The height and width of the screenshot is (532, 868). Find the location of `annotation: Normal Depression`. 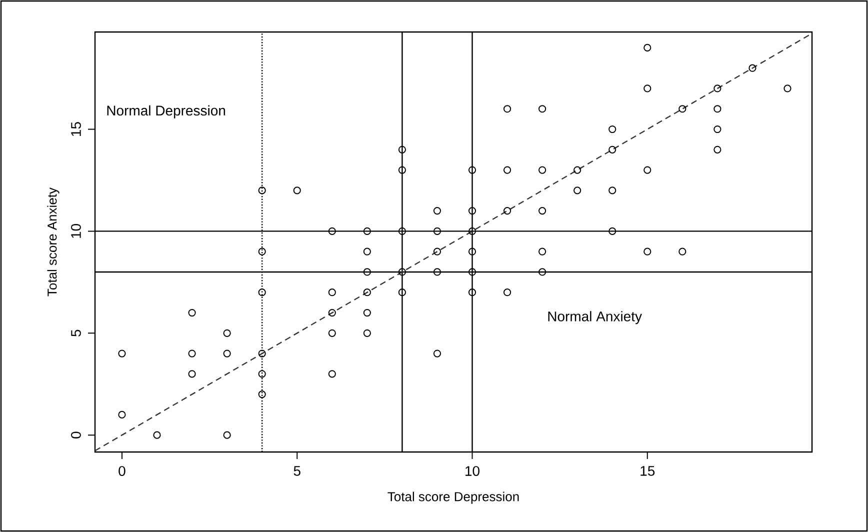

annotation: Normal Depression is located at coordinates (166, 111).